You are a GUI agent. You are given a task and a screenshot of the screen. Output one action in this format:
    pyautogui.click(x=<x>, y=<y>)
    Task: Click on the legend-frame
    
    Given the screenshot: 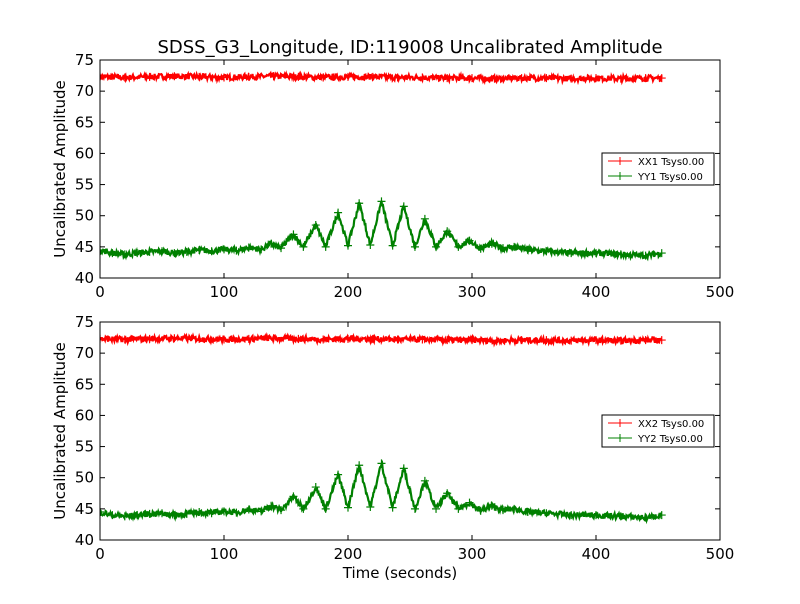 What is the action you would take?
    pyautogui.click(x=658, y=169)
    